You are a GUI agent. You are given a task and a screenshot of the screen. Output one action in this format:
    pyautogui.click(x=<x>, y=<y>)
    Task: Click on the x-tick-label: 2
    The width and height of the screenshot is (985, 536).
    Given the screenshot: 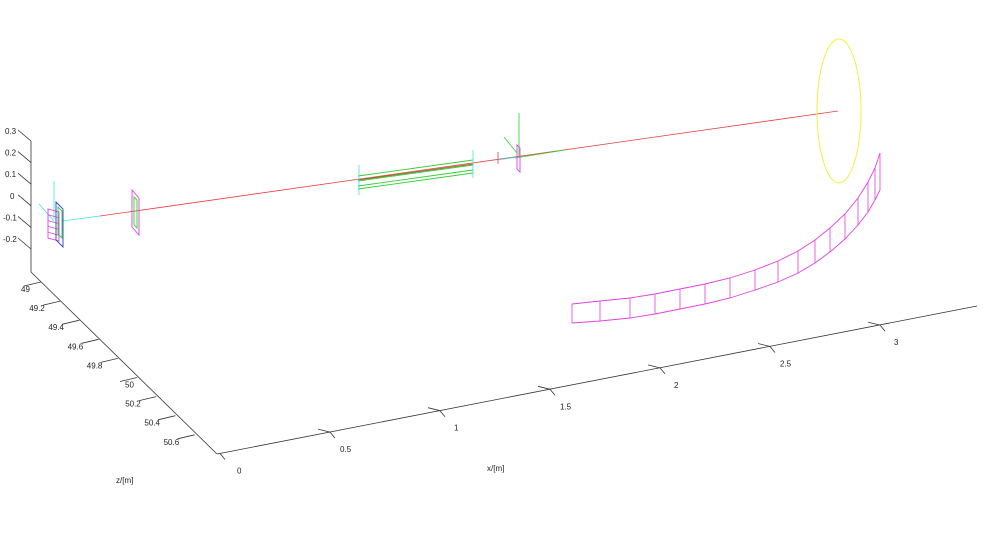 What is the action you would take?
    pyautogui.click(x=676, y=385)
    